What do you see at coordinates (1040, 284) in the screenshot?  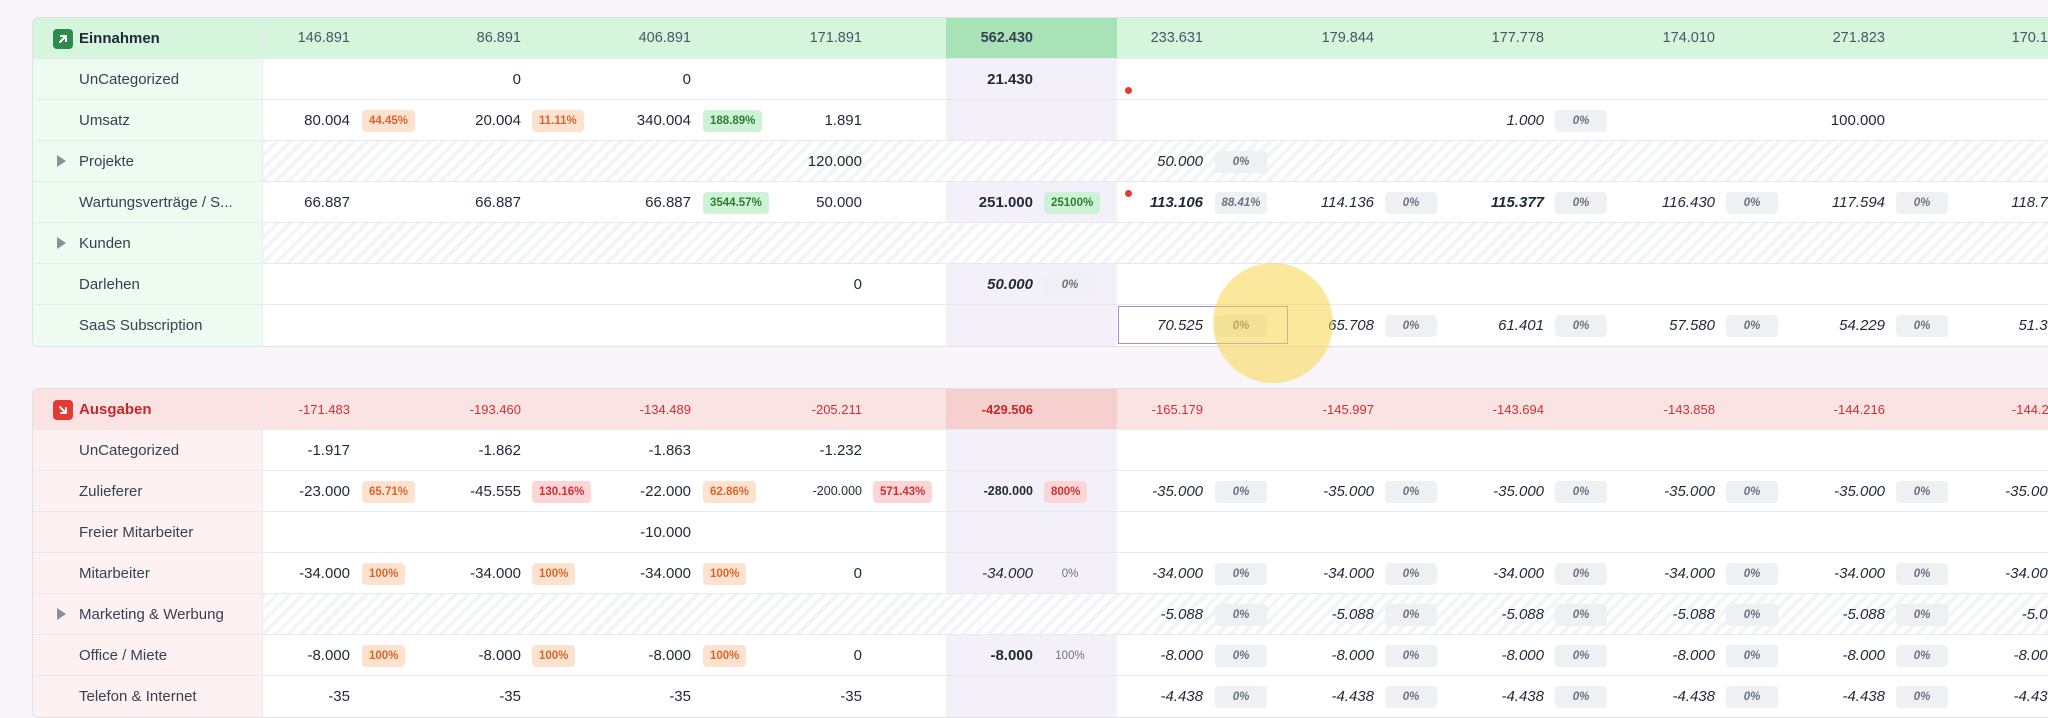 I see `income-row: Darlehen 0 50.000 0%` at bounding box center [1040, 284].